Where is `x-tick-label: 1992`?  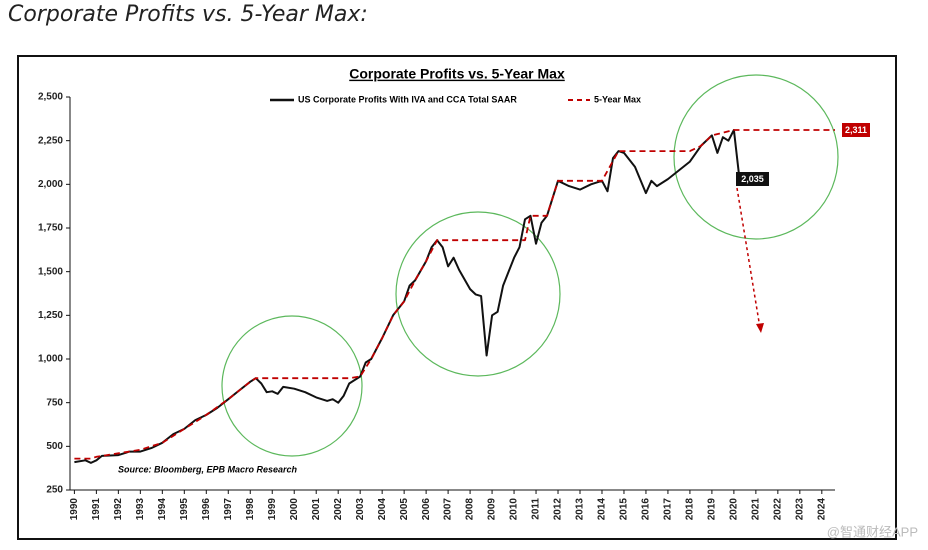
x-tick-label: 1992 is located at coordinates (118, 509).